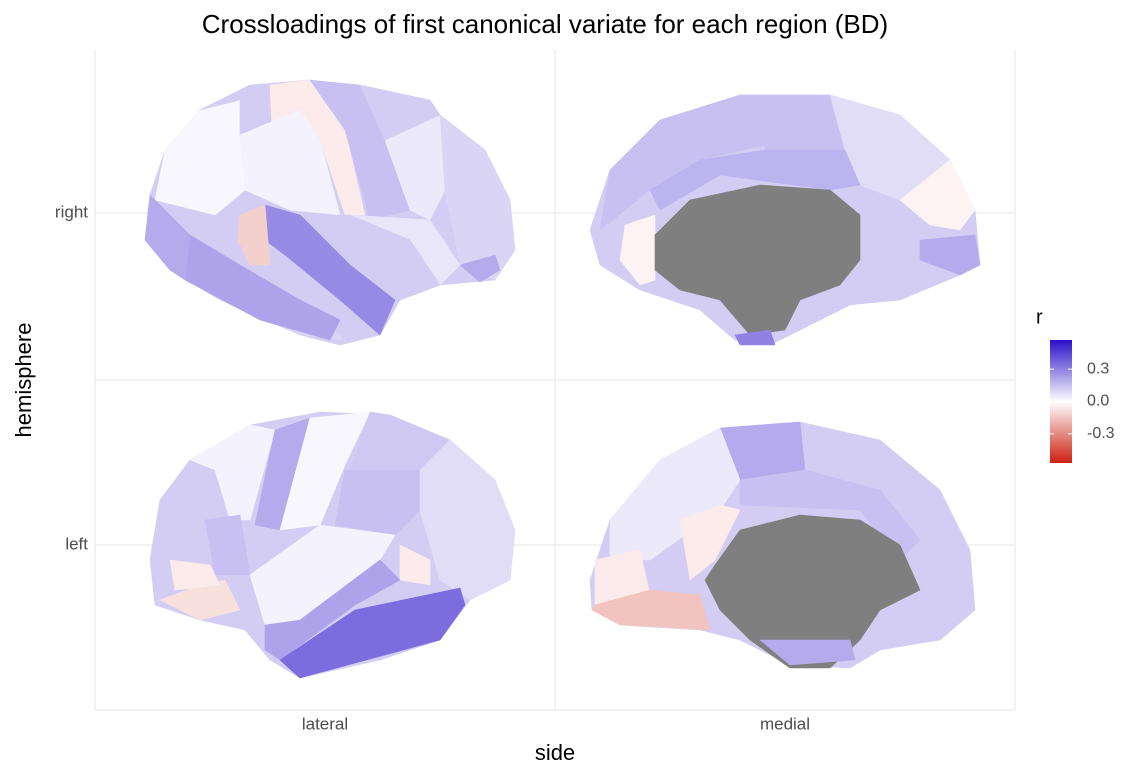  What do you see at coordinates (1101, 433) in the screenshot?
I see `legend-tick-label: -0.3` at bounding box center [1101, 433].